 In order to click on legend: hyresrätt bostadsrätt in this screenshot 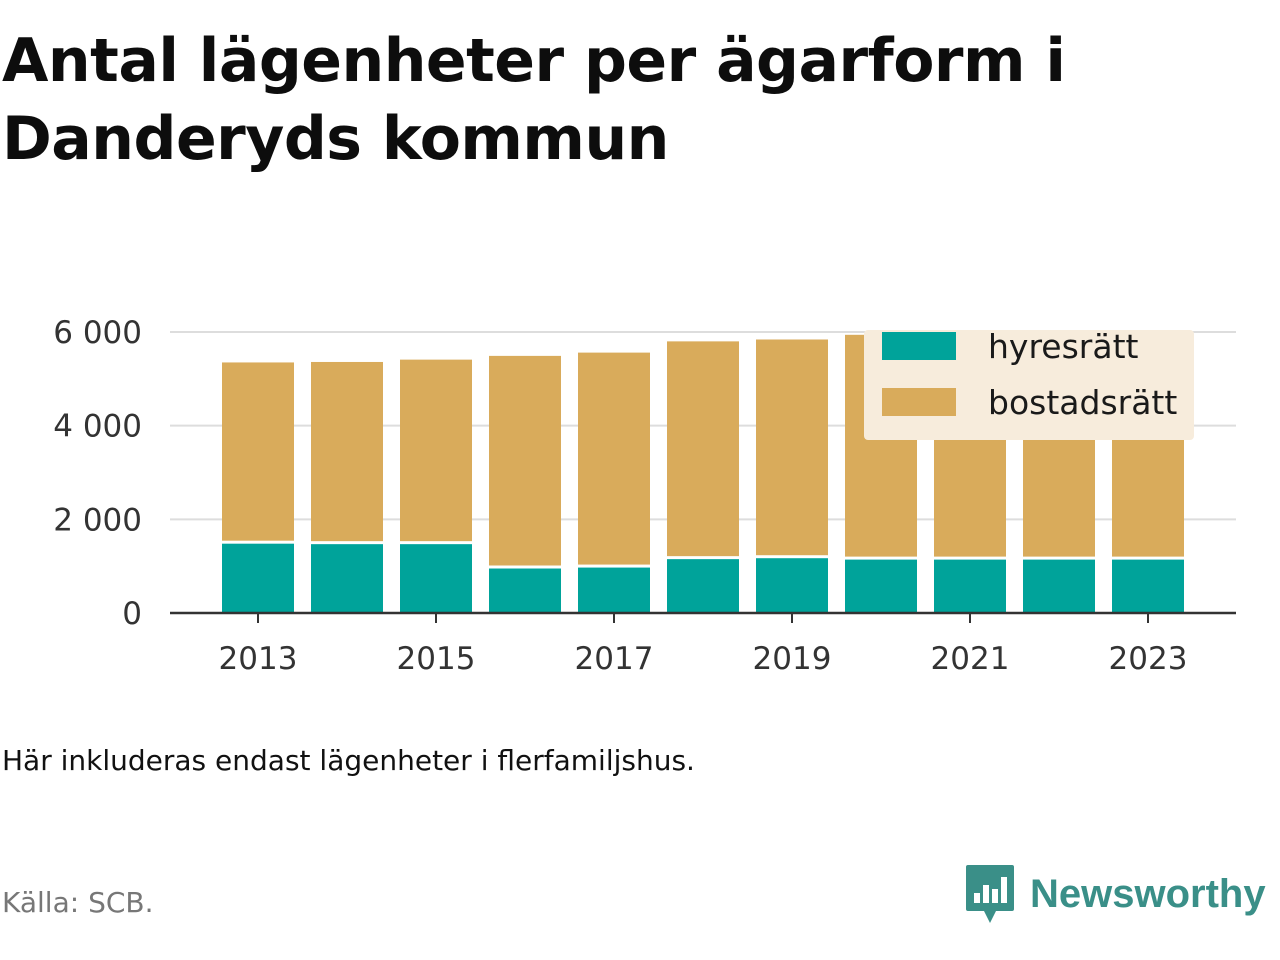, I will do `click(1029, 383)`.